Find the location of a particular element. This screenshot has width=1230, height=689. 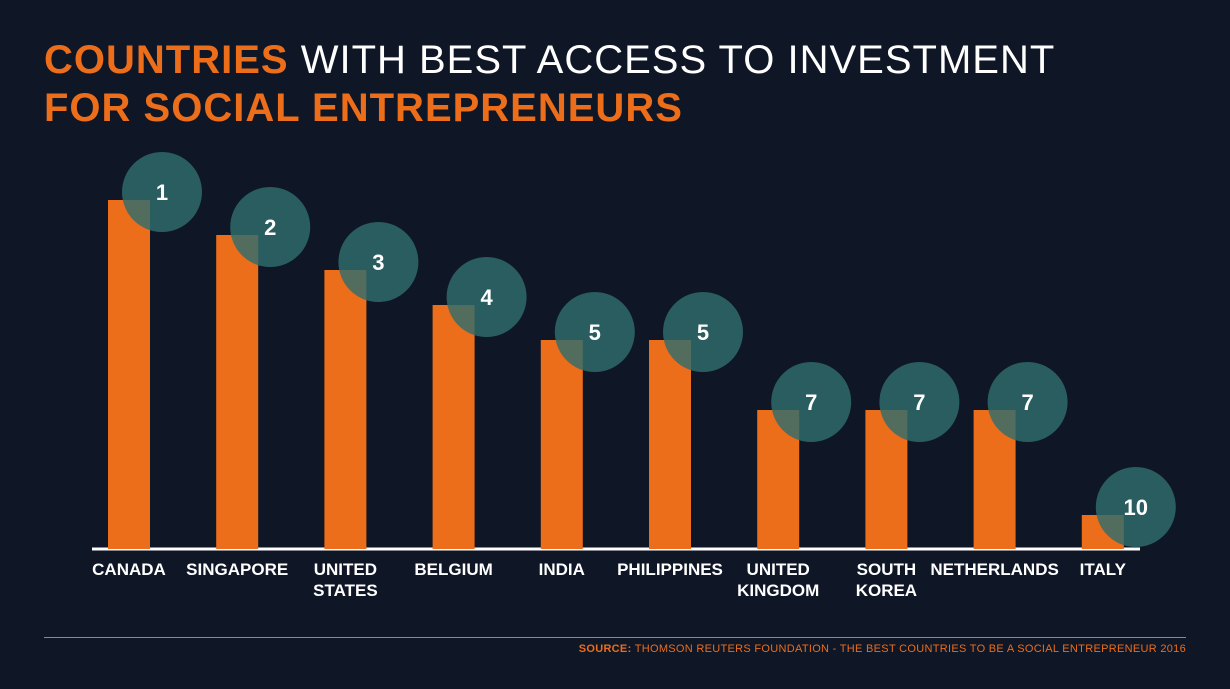

x-tick-label: ITALY is located at coordinates (1103, 569).